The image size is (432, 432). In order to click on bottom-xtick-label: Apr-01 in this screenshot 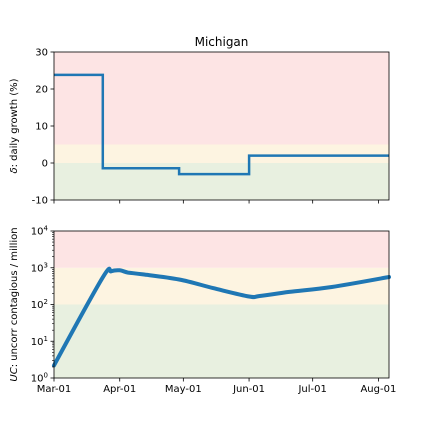, I will do `click(119, 389)`.